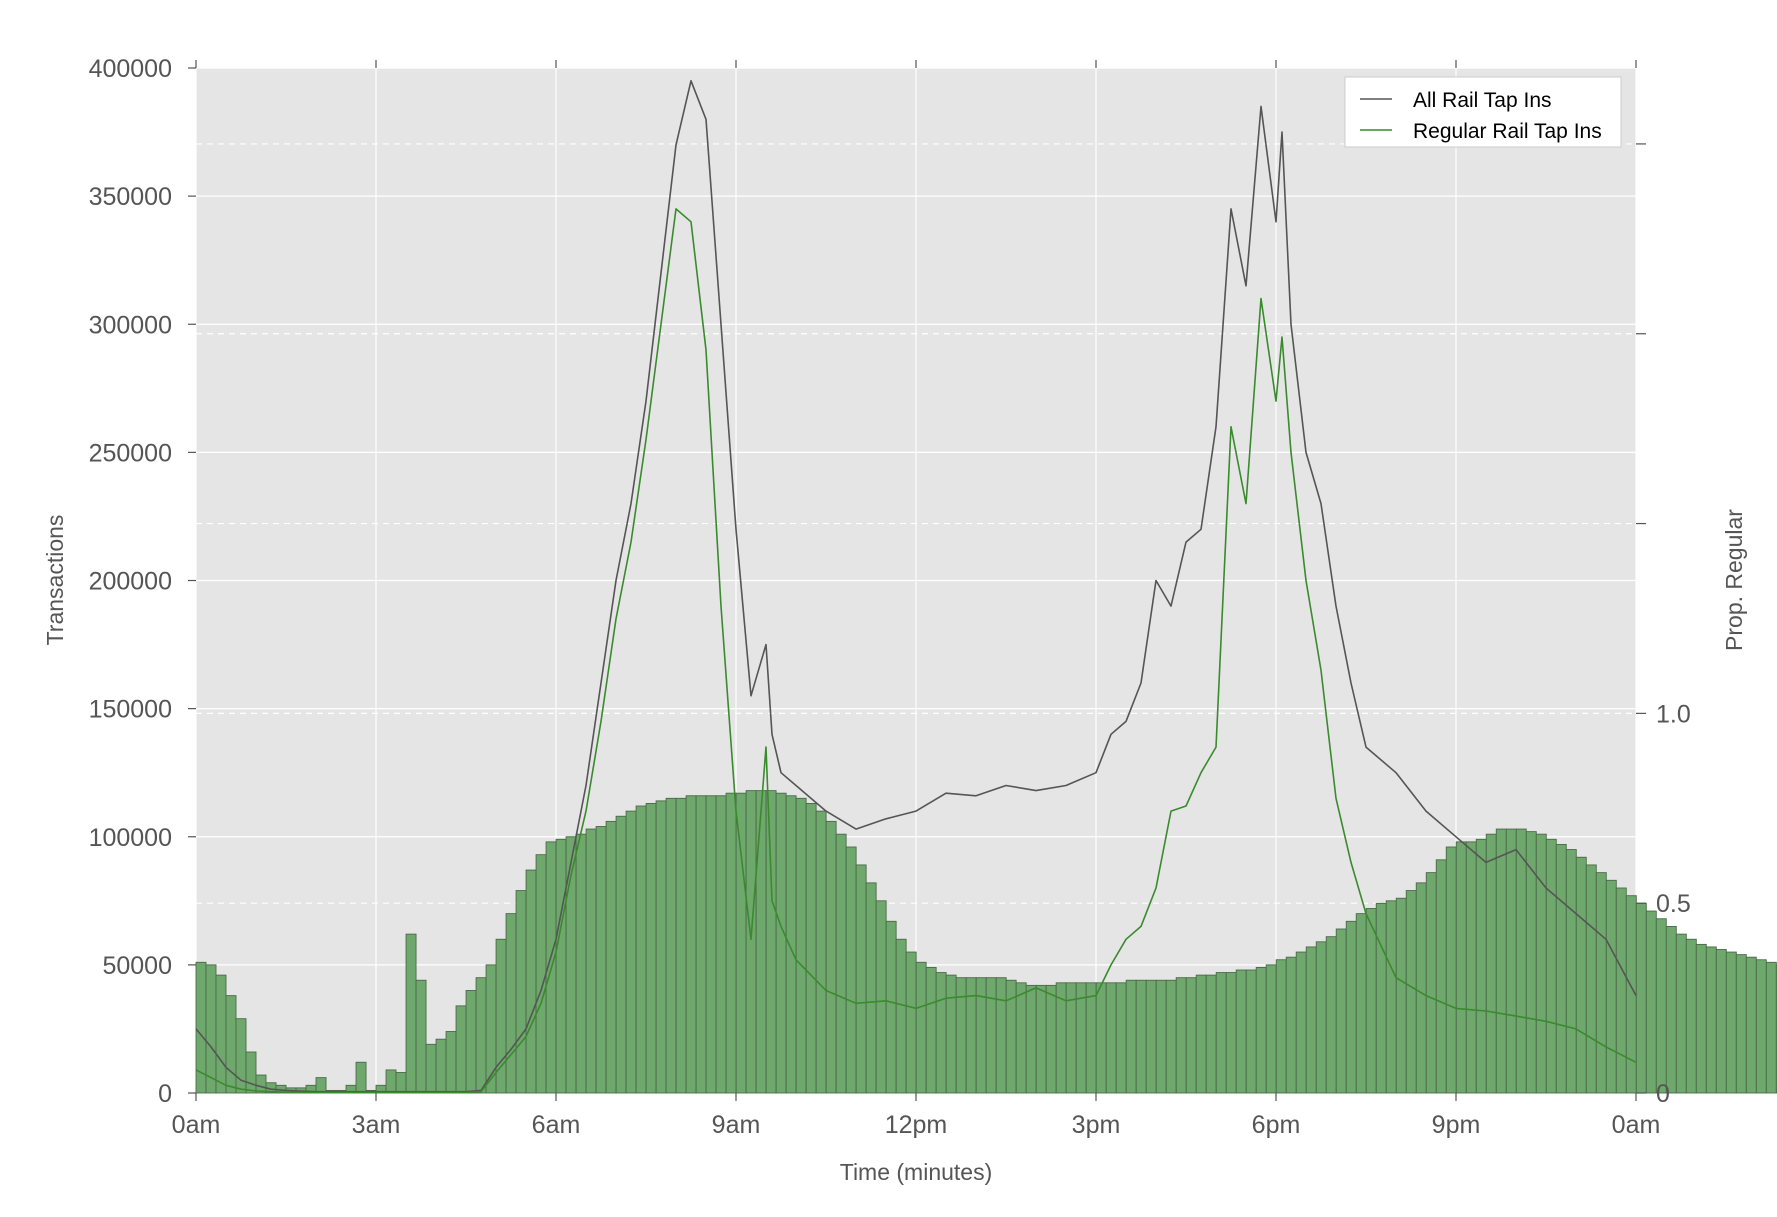  I want to click on y-tick-label: 50000, so click(137, 966).